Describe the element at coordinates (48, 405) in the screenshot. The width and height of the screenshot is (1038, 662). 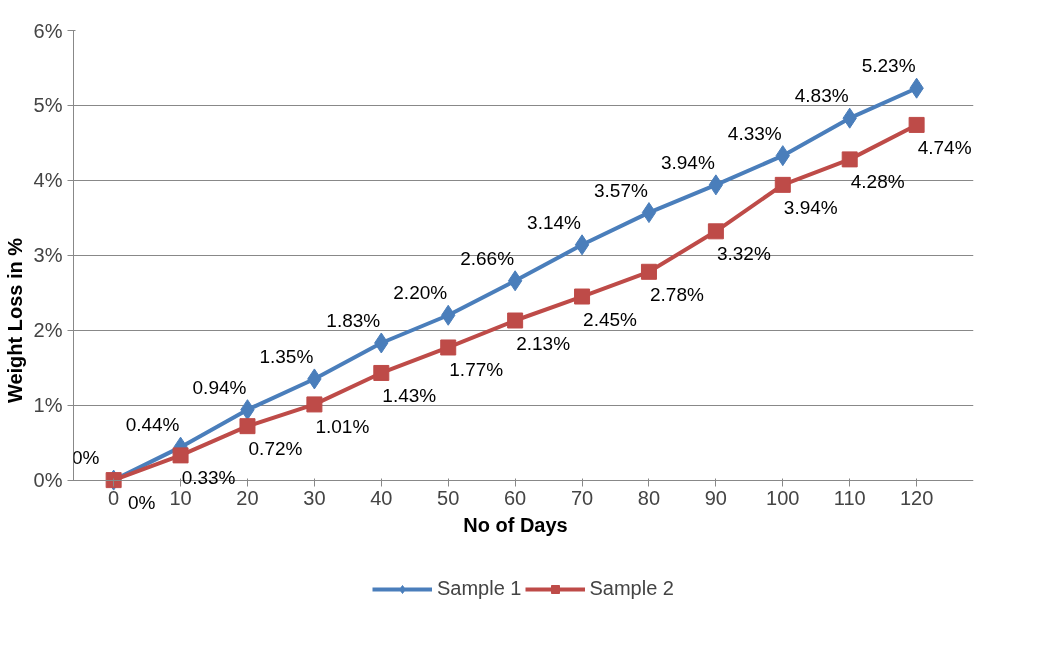
I see `y-tick-label: 1%` at that location.